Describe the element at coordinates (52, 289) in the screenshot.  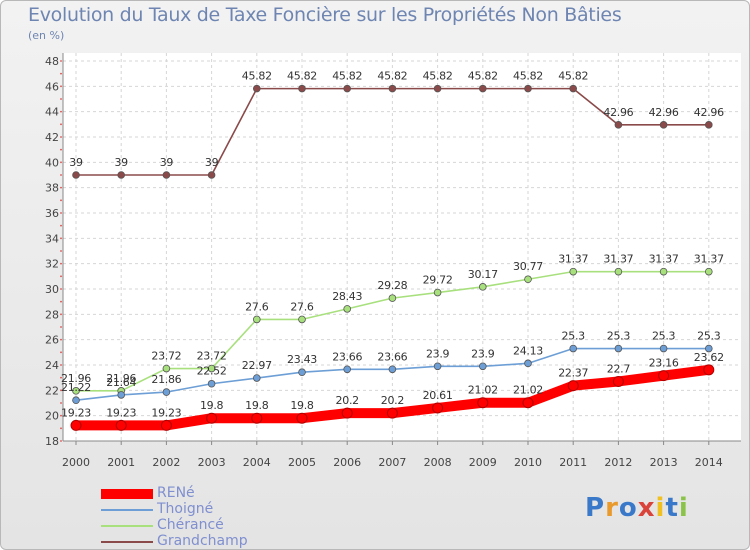
I see `y-tick-label: 30` at that location.